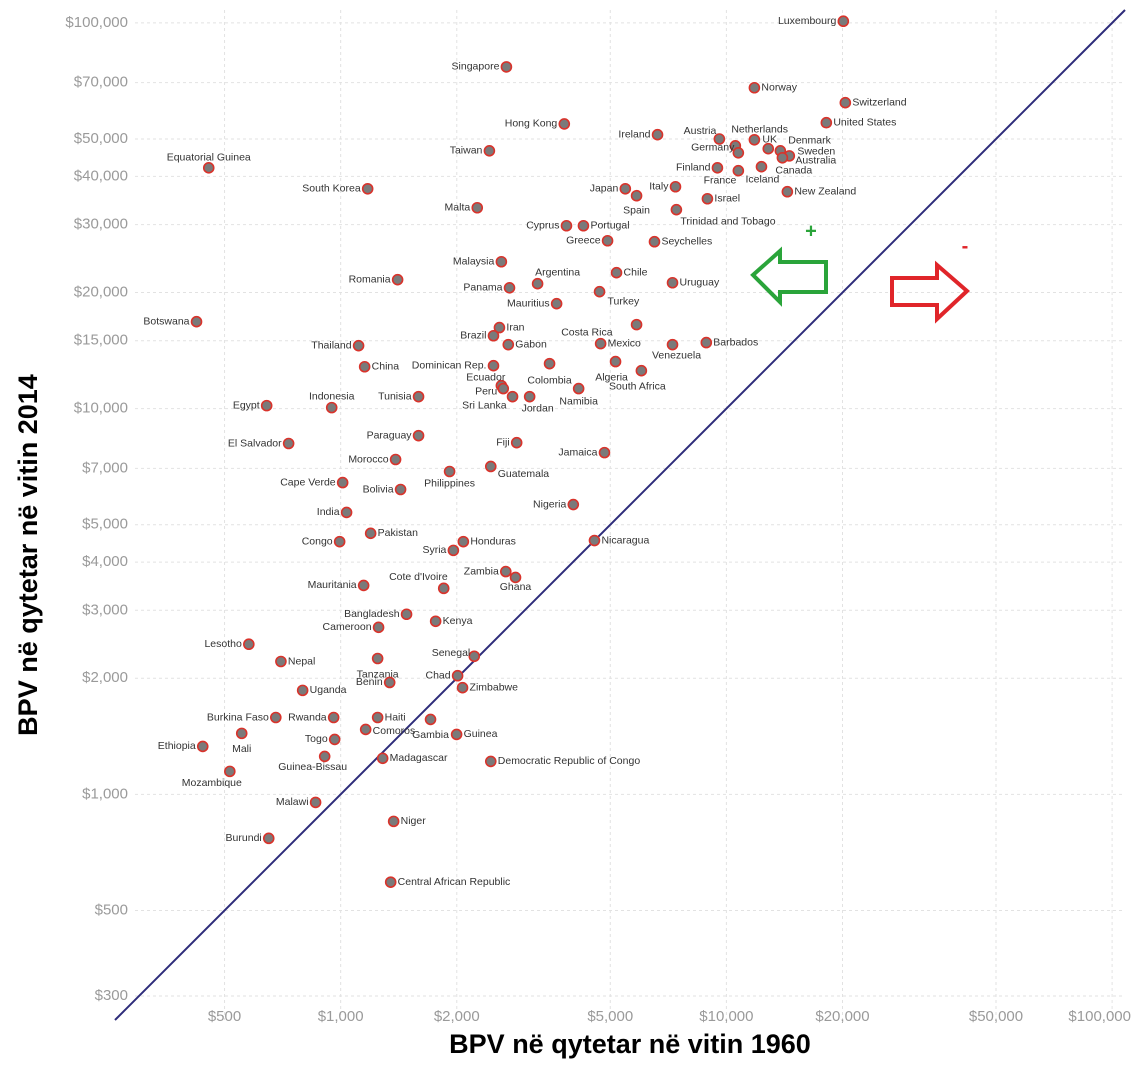  What do you see at coordinates (659, 187) in the screenshot?
I see `point-label: Italy` at bounding box center [659, 187].